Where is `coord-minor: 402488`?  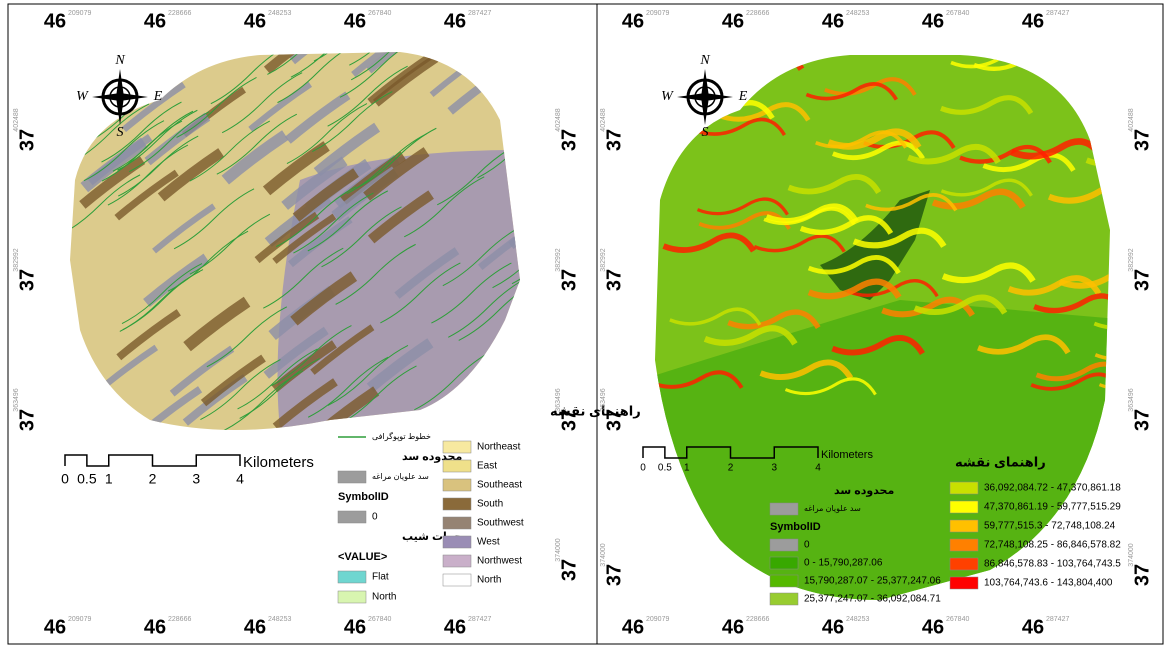
coord-minor: 402488 is located at coordinates (558, 119).